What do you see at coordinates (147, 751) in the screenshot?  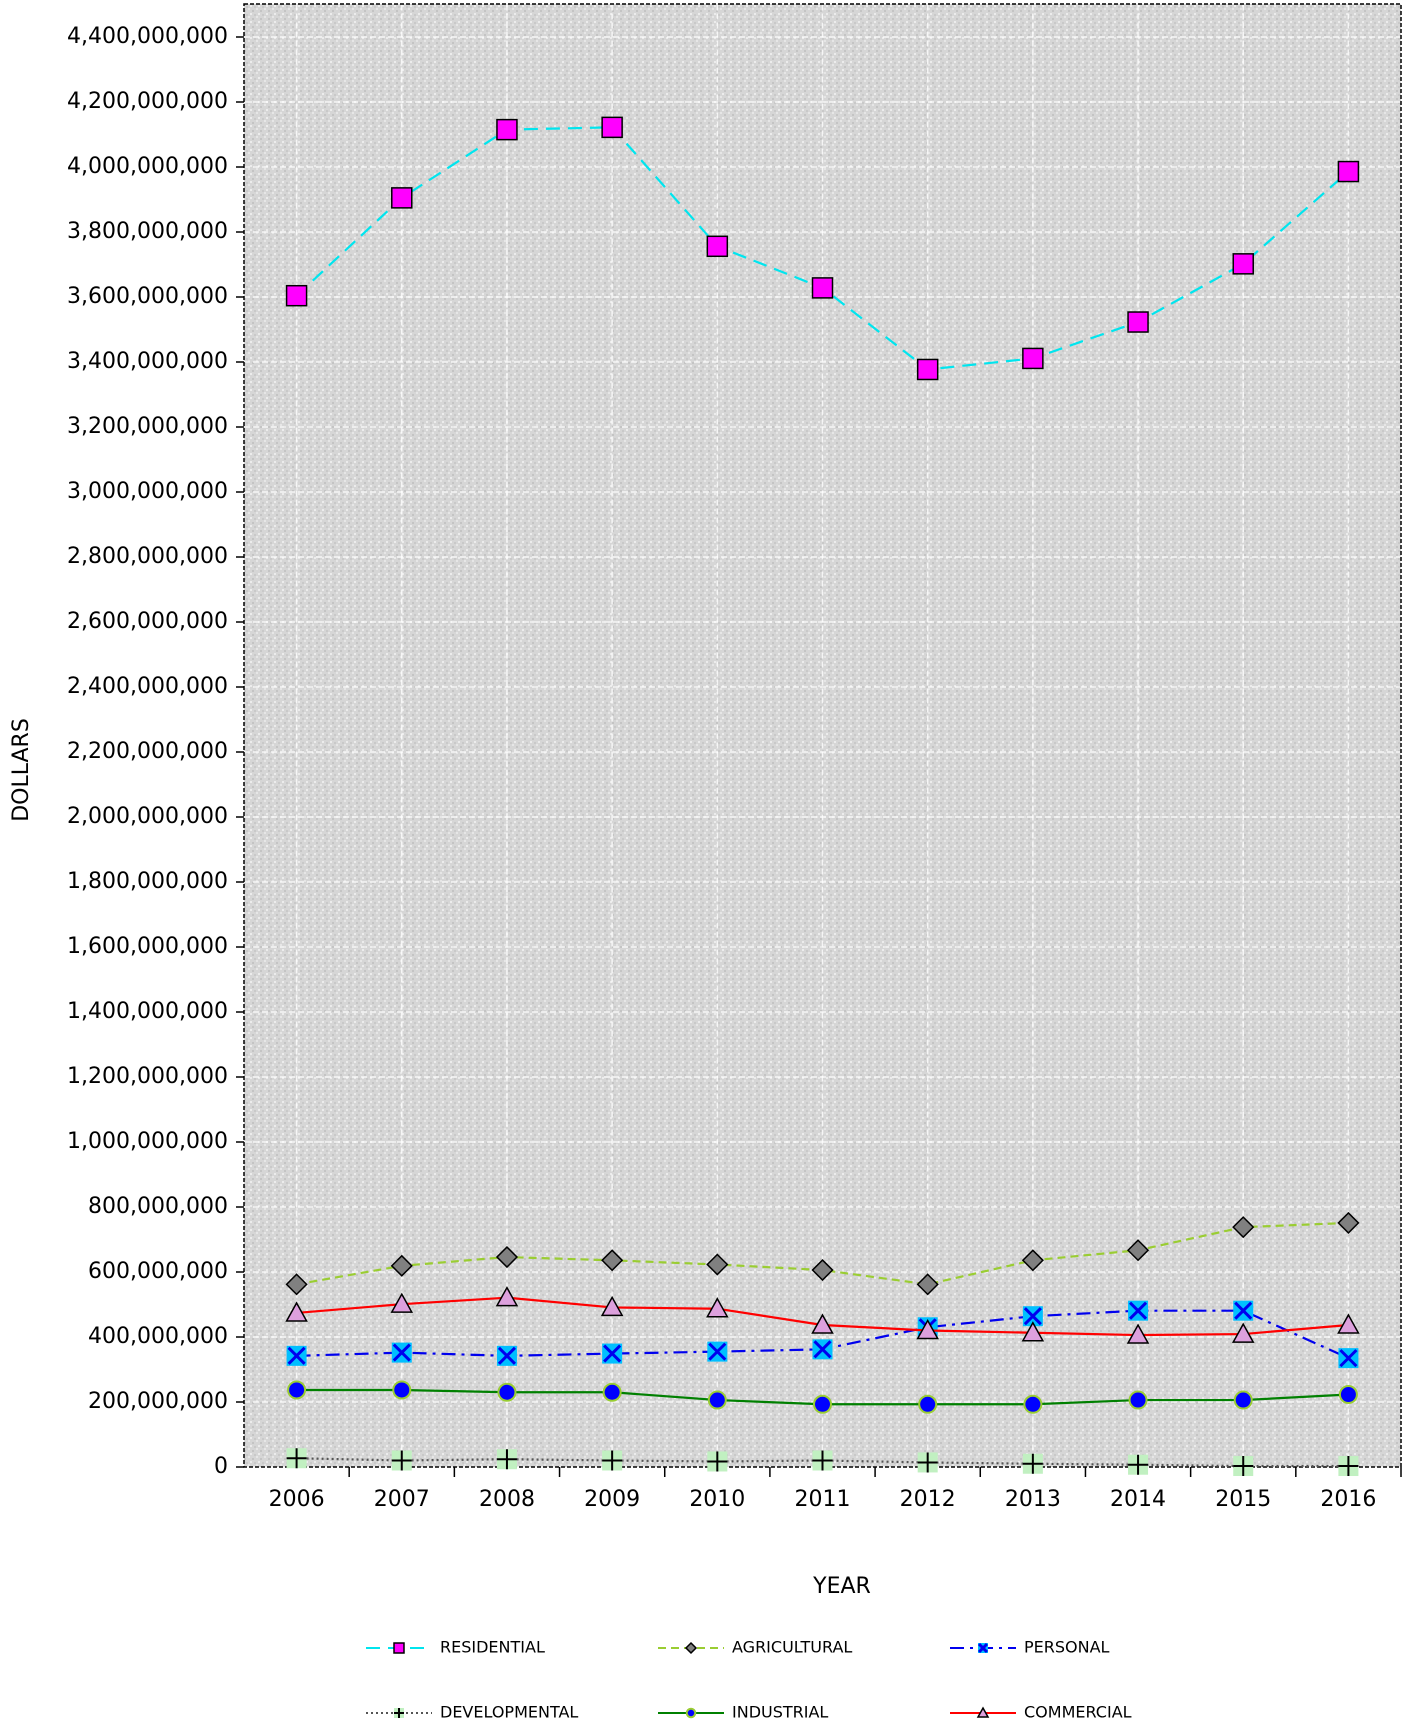 I see `y-tick-label: 2,200,000,000` at bounding box center [147, 751].